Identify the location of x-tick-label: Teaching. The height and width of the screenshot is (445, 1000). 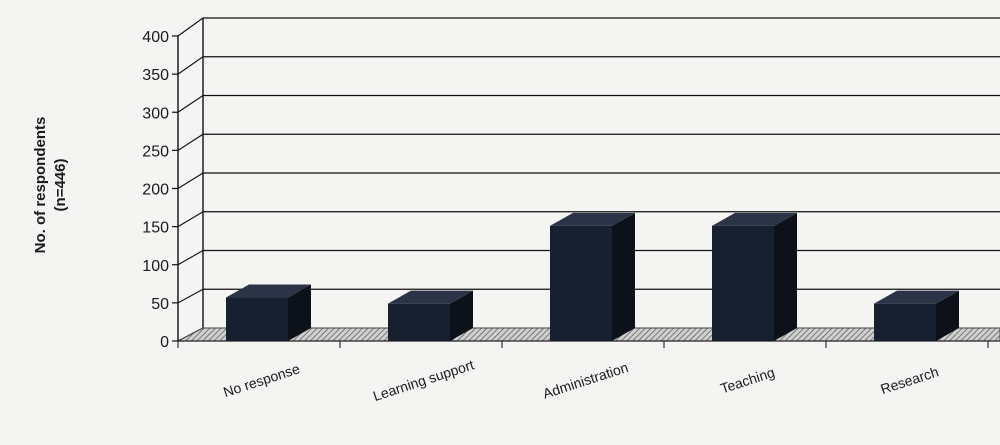
(747, 380).